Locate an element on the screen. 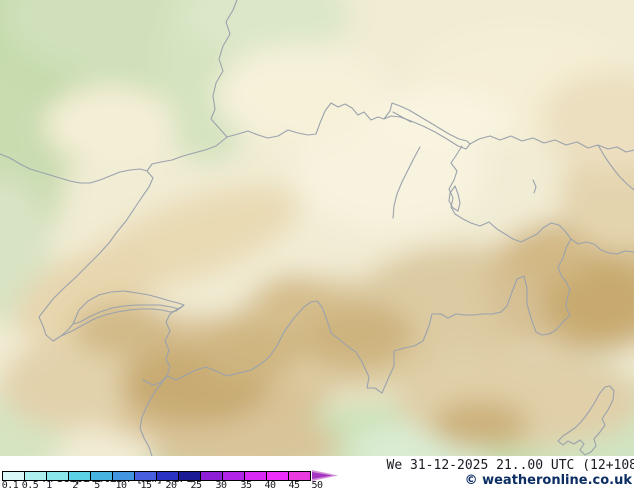 The width and height of the screenshot is (634, 490). scale-label-5: 5 is located at coordinates (97, 485).